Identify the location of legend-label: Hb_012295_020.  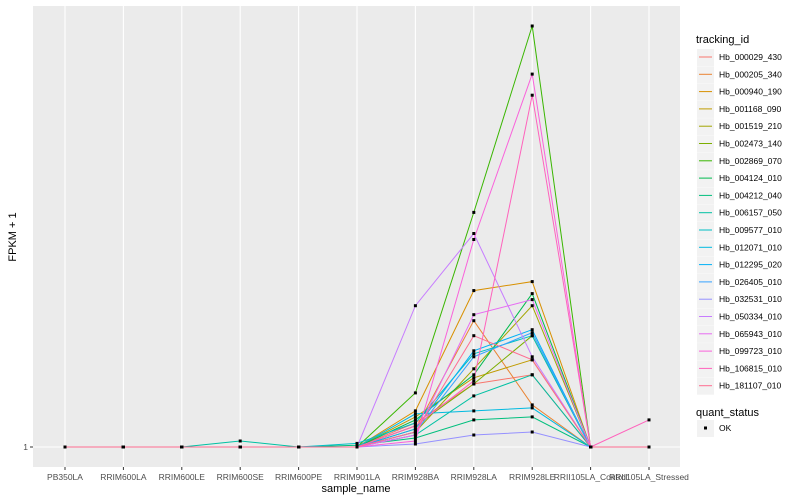
(750, 265).